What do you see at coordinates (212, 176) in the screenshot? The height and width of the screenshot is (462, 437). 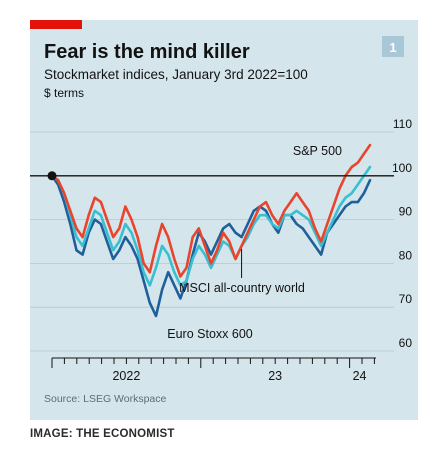 I see `reference-line-layer` at bounding box center [212, 176].